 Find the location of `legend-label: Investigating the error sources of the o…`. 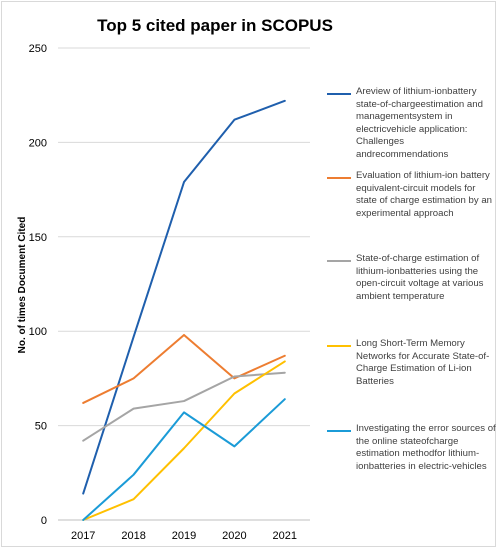

legend-label: Investigating the error sources of the o… is located at coordinates (426, 447).